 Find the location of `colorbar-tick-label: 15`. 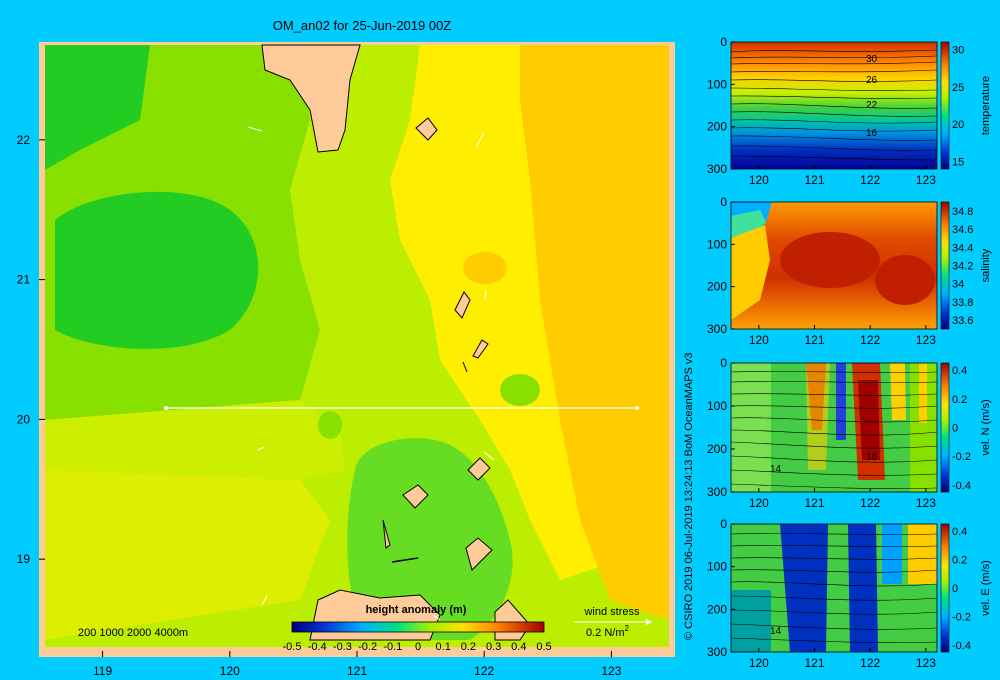

colorbar-tick-label: 15 is located at coordinates (958, 163).